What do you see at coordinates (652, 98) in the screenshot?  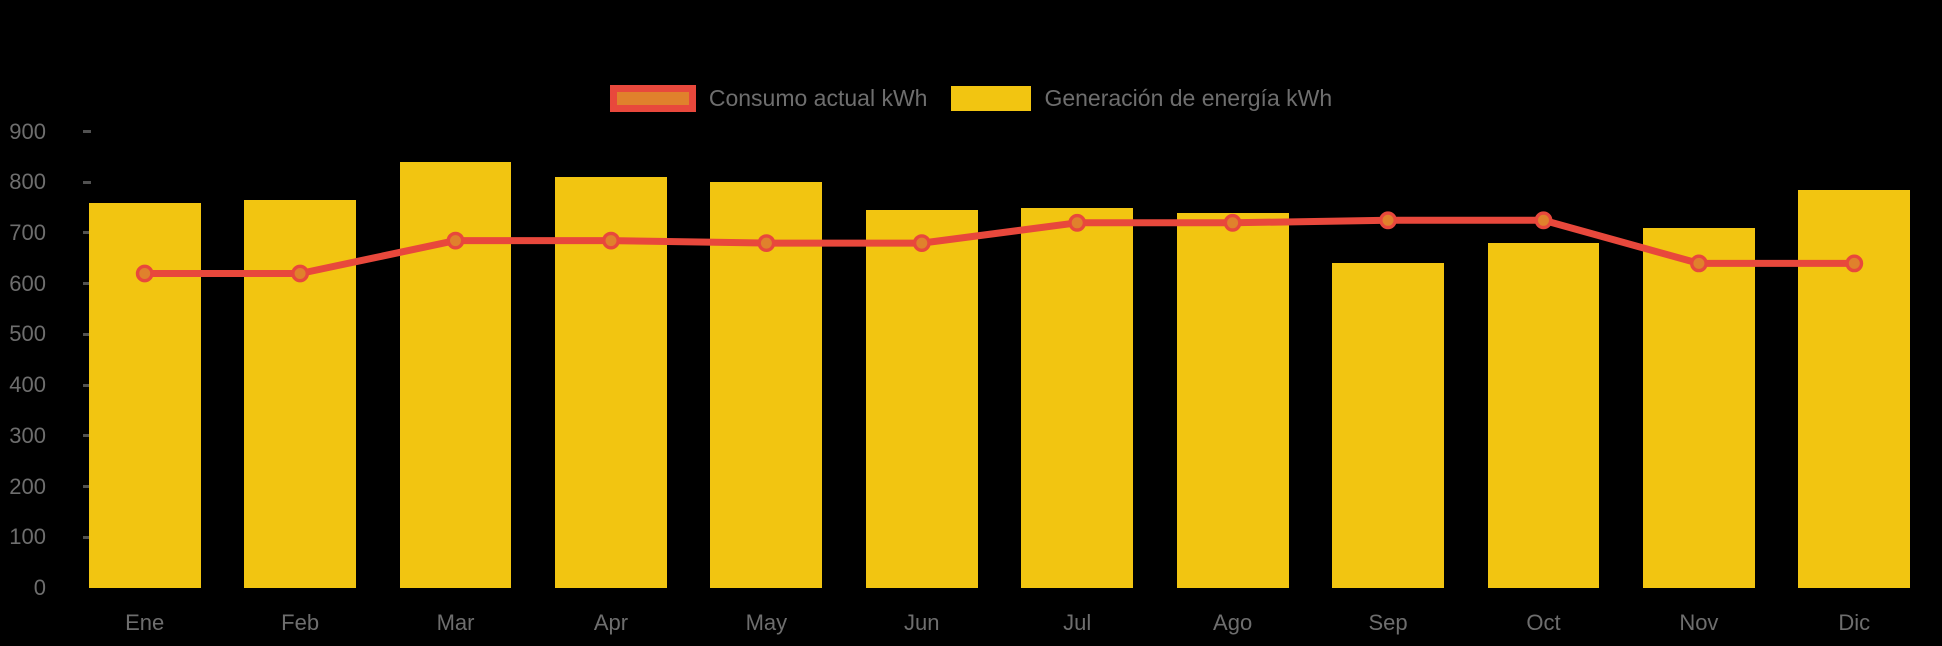 I see `legend-swatch-consumo-icon` at bounding box center [652, 98].